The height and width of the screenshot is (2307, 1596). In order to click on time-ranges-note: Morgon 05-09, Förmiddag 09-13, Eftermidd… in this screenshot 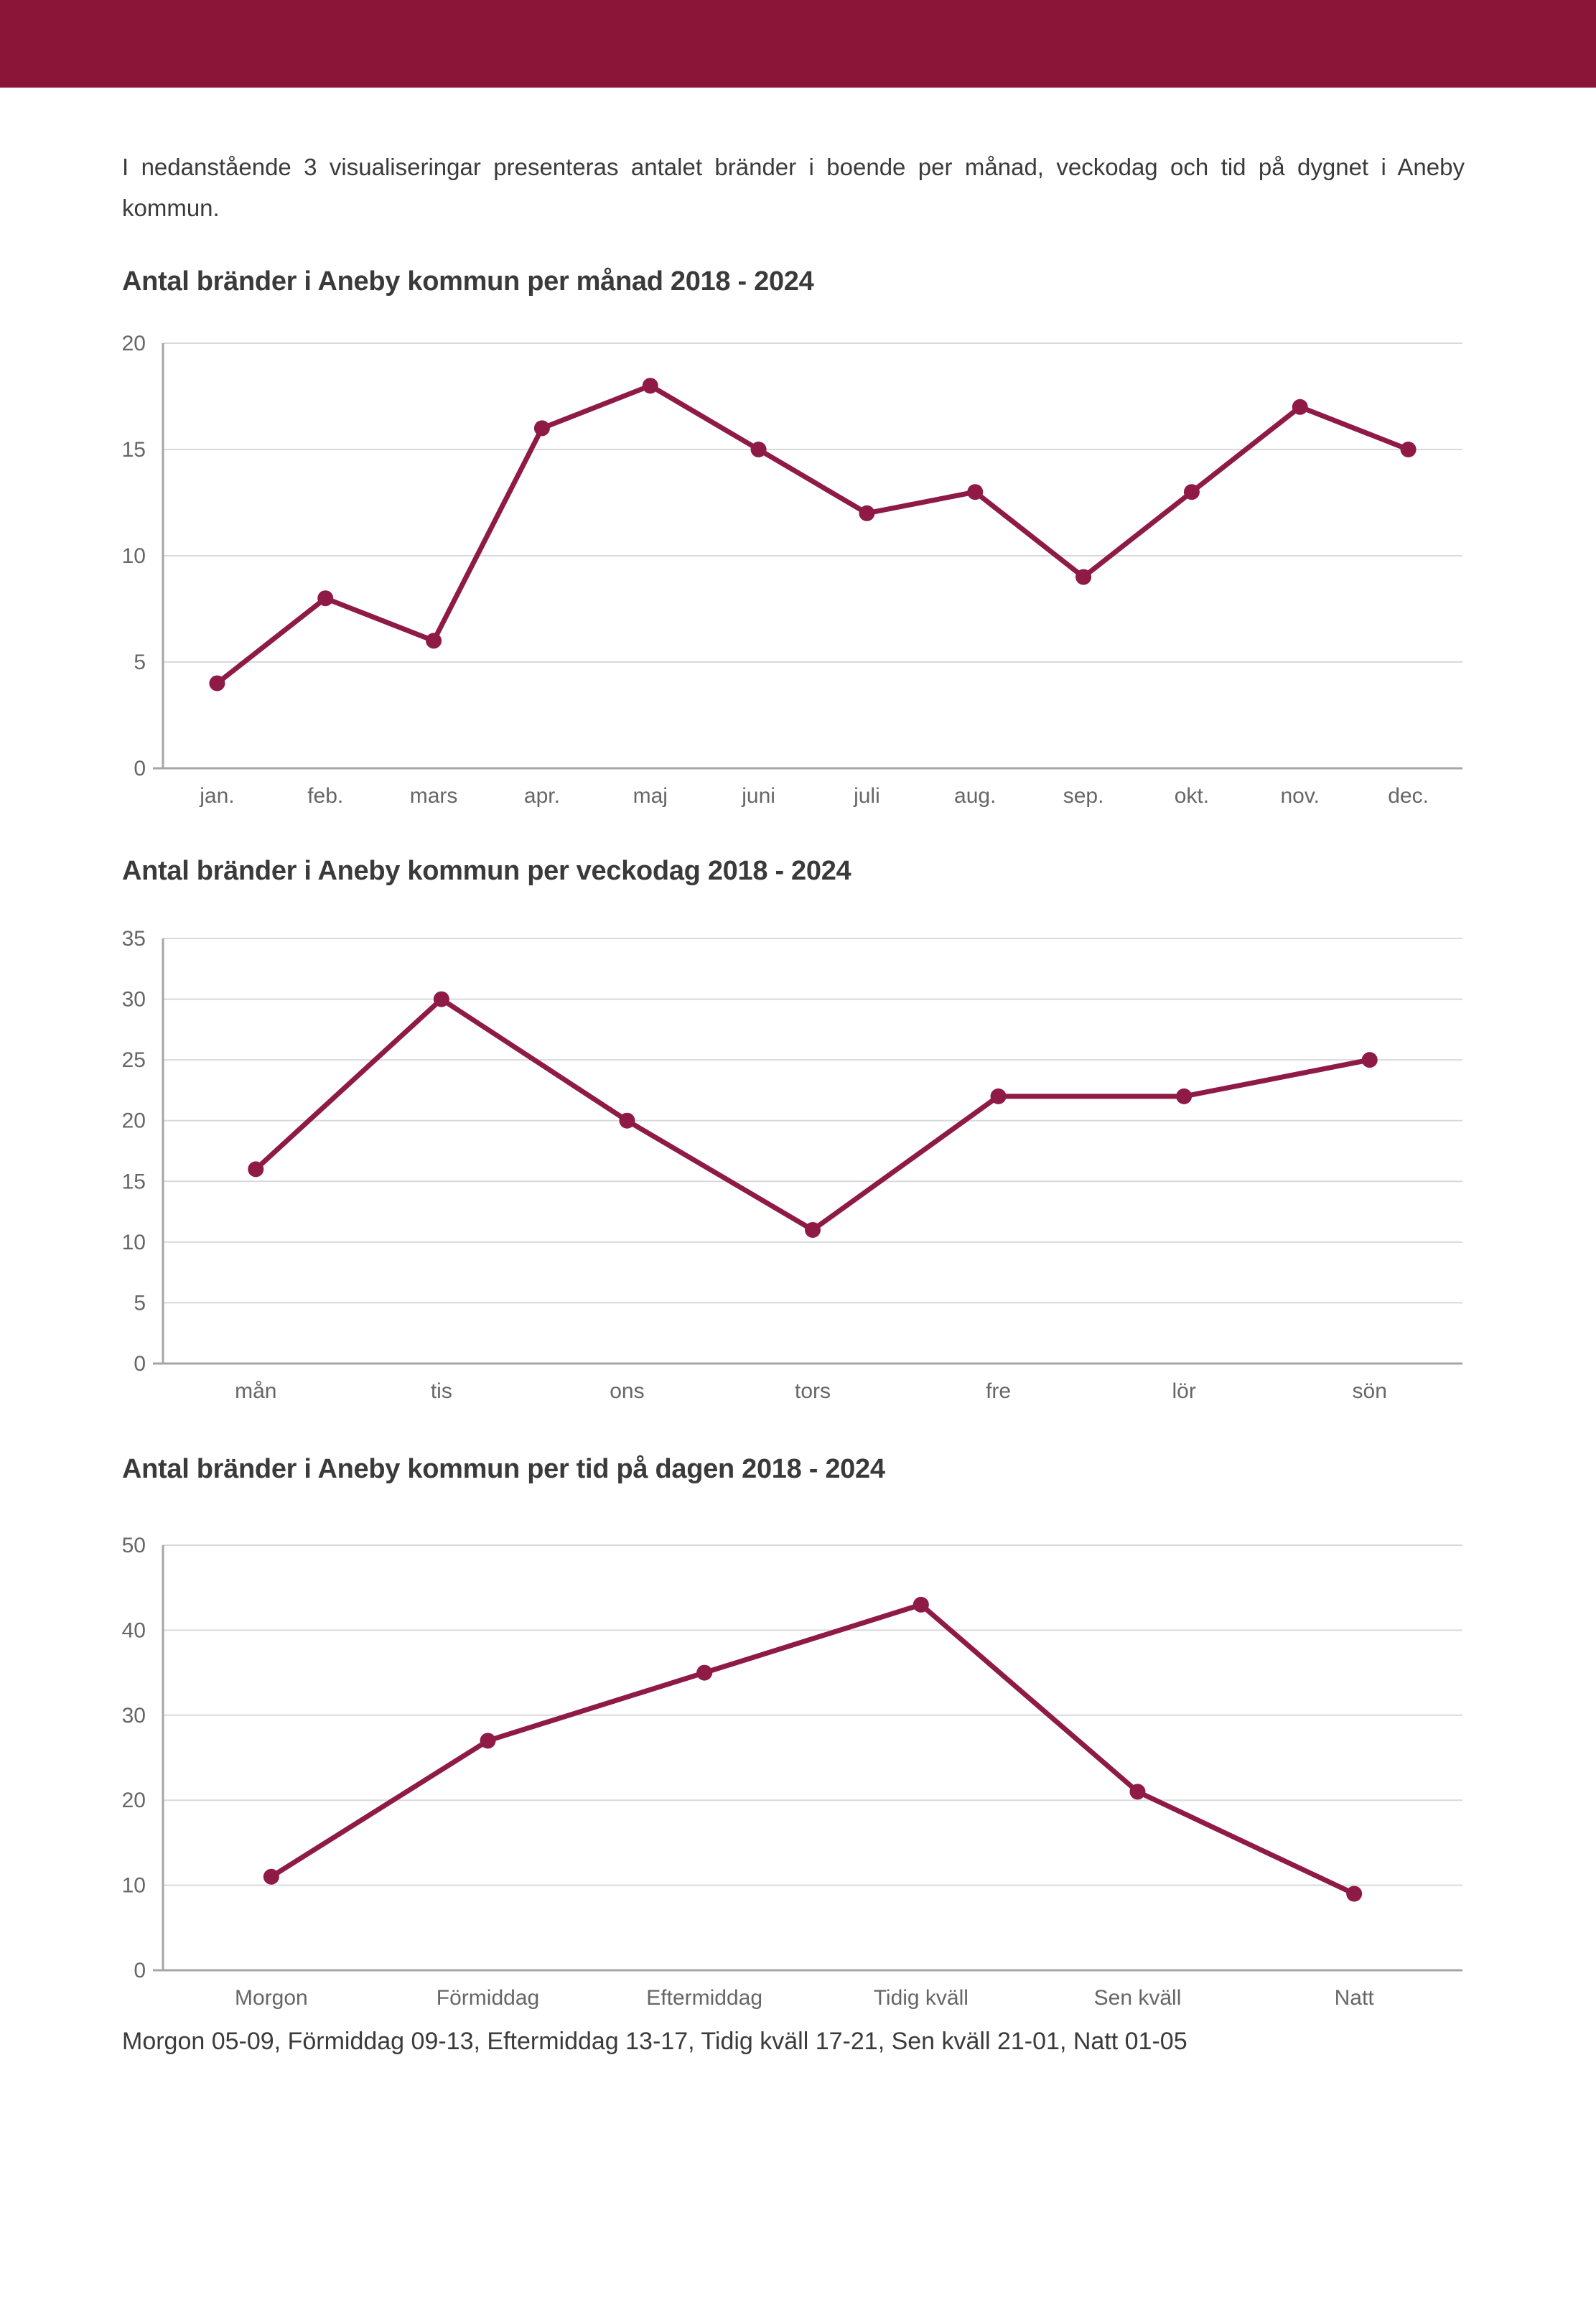, I will do `click(654, 2041)`.